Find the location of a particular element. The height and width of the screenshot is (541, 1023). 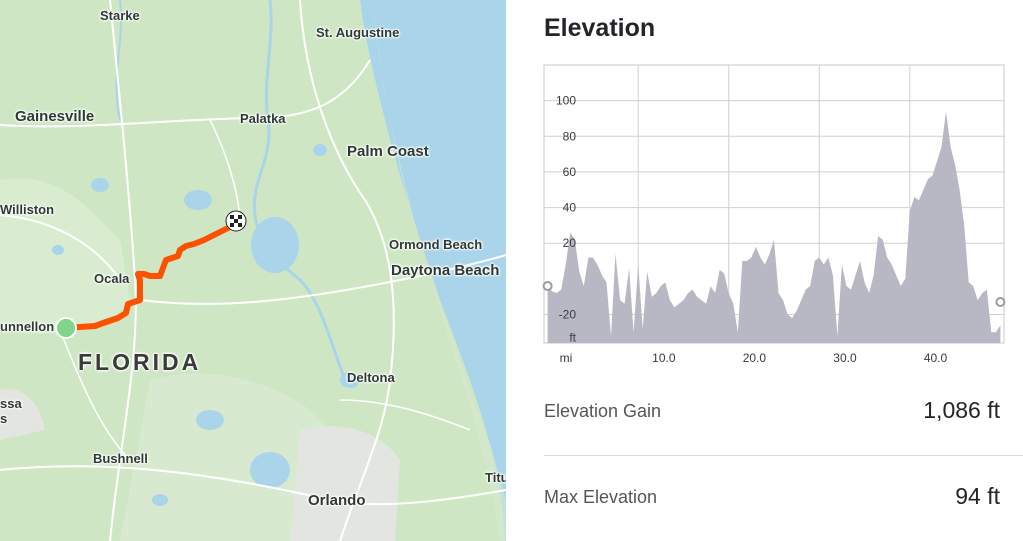

x-tick-label: 10.0 is located at coordinates (664, 358).